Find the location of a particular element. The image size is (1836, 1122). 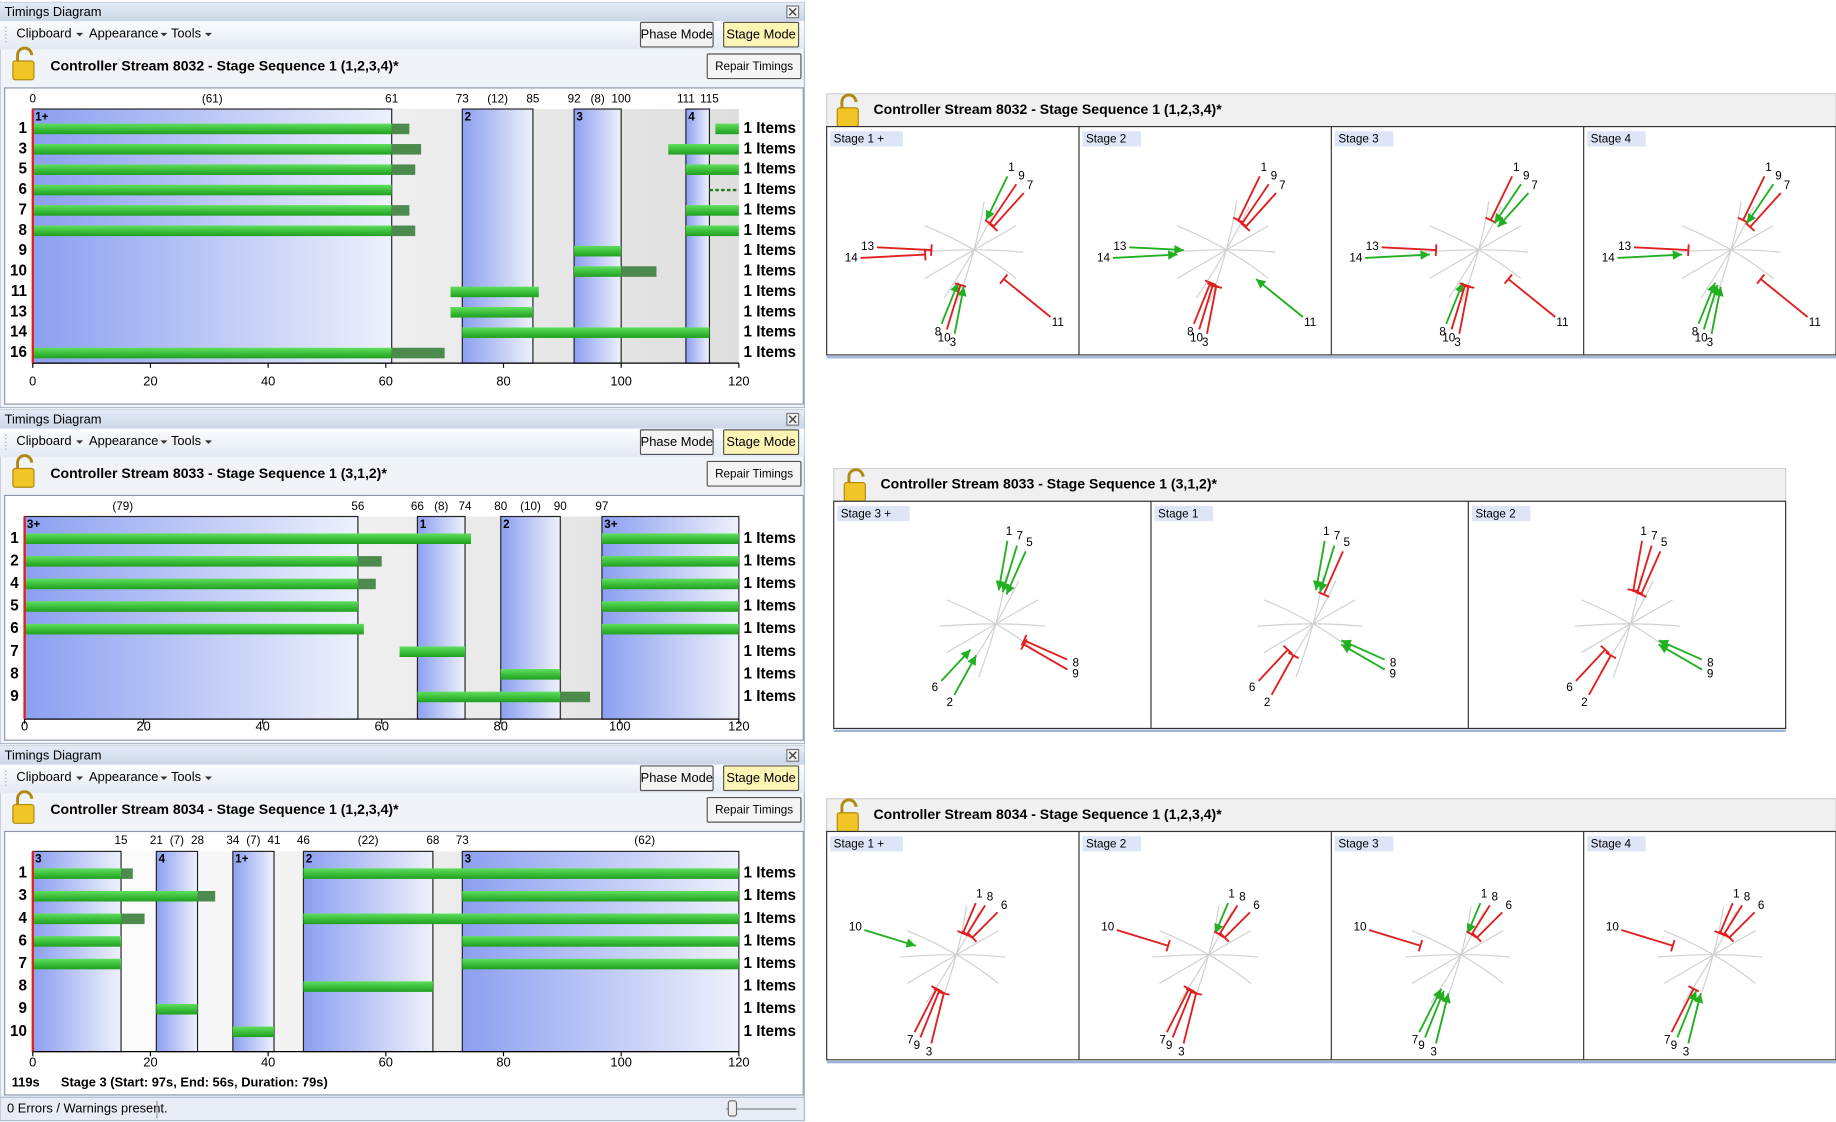

lock-shackle is located at coordinates (25, 462).